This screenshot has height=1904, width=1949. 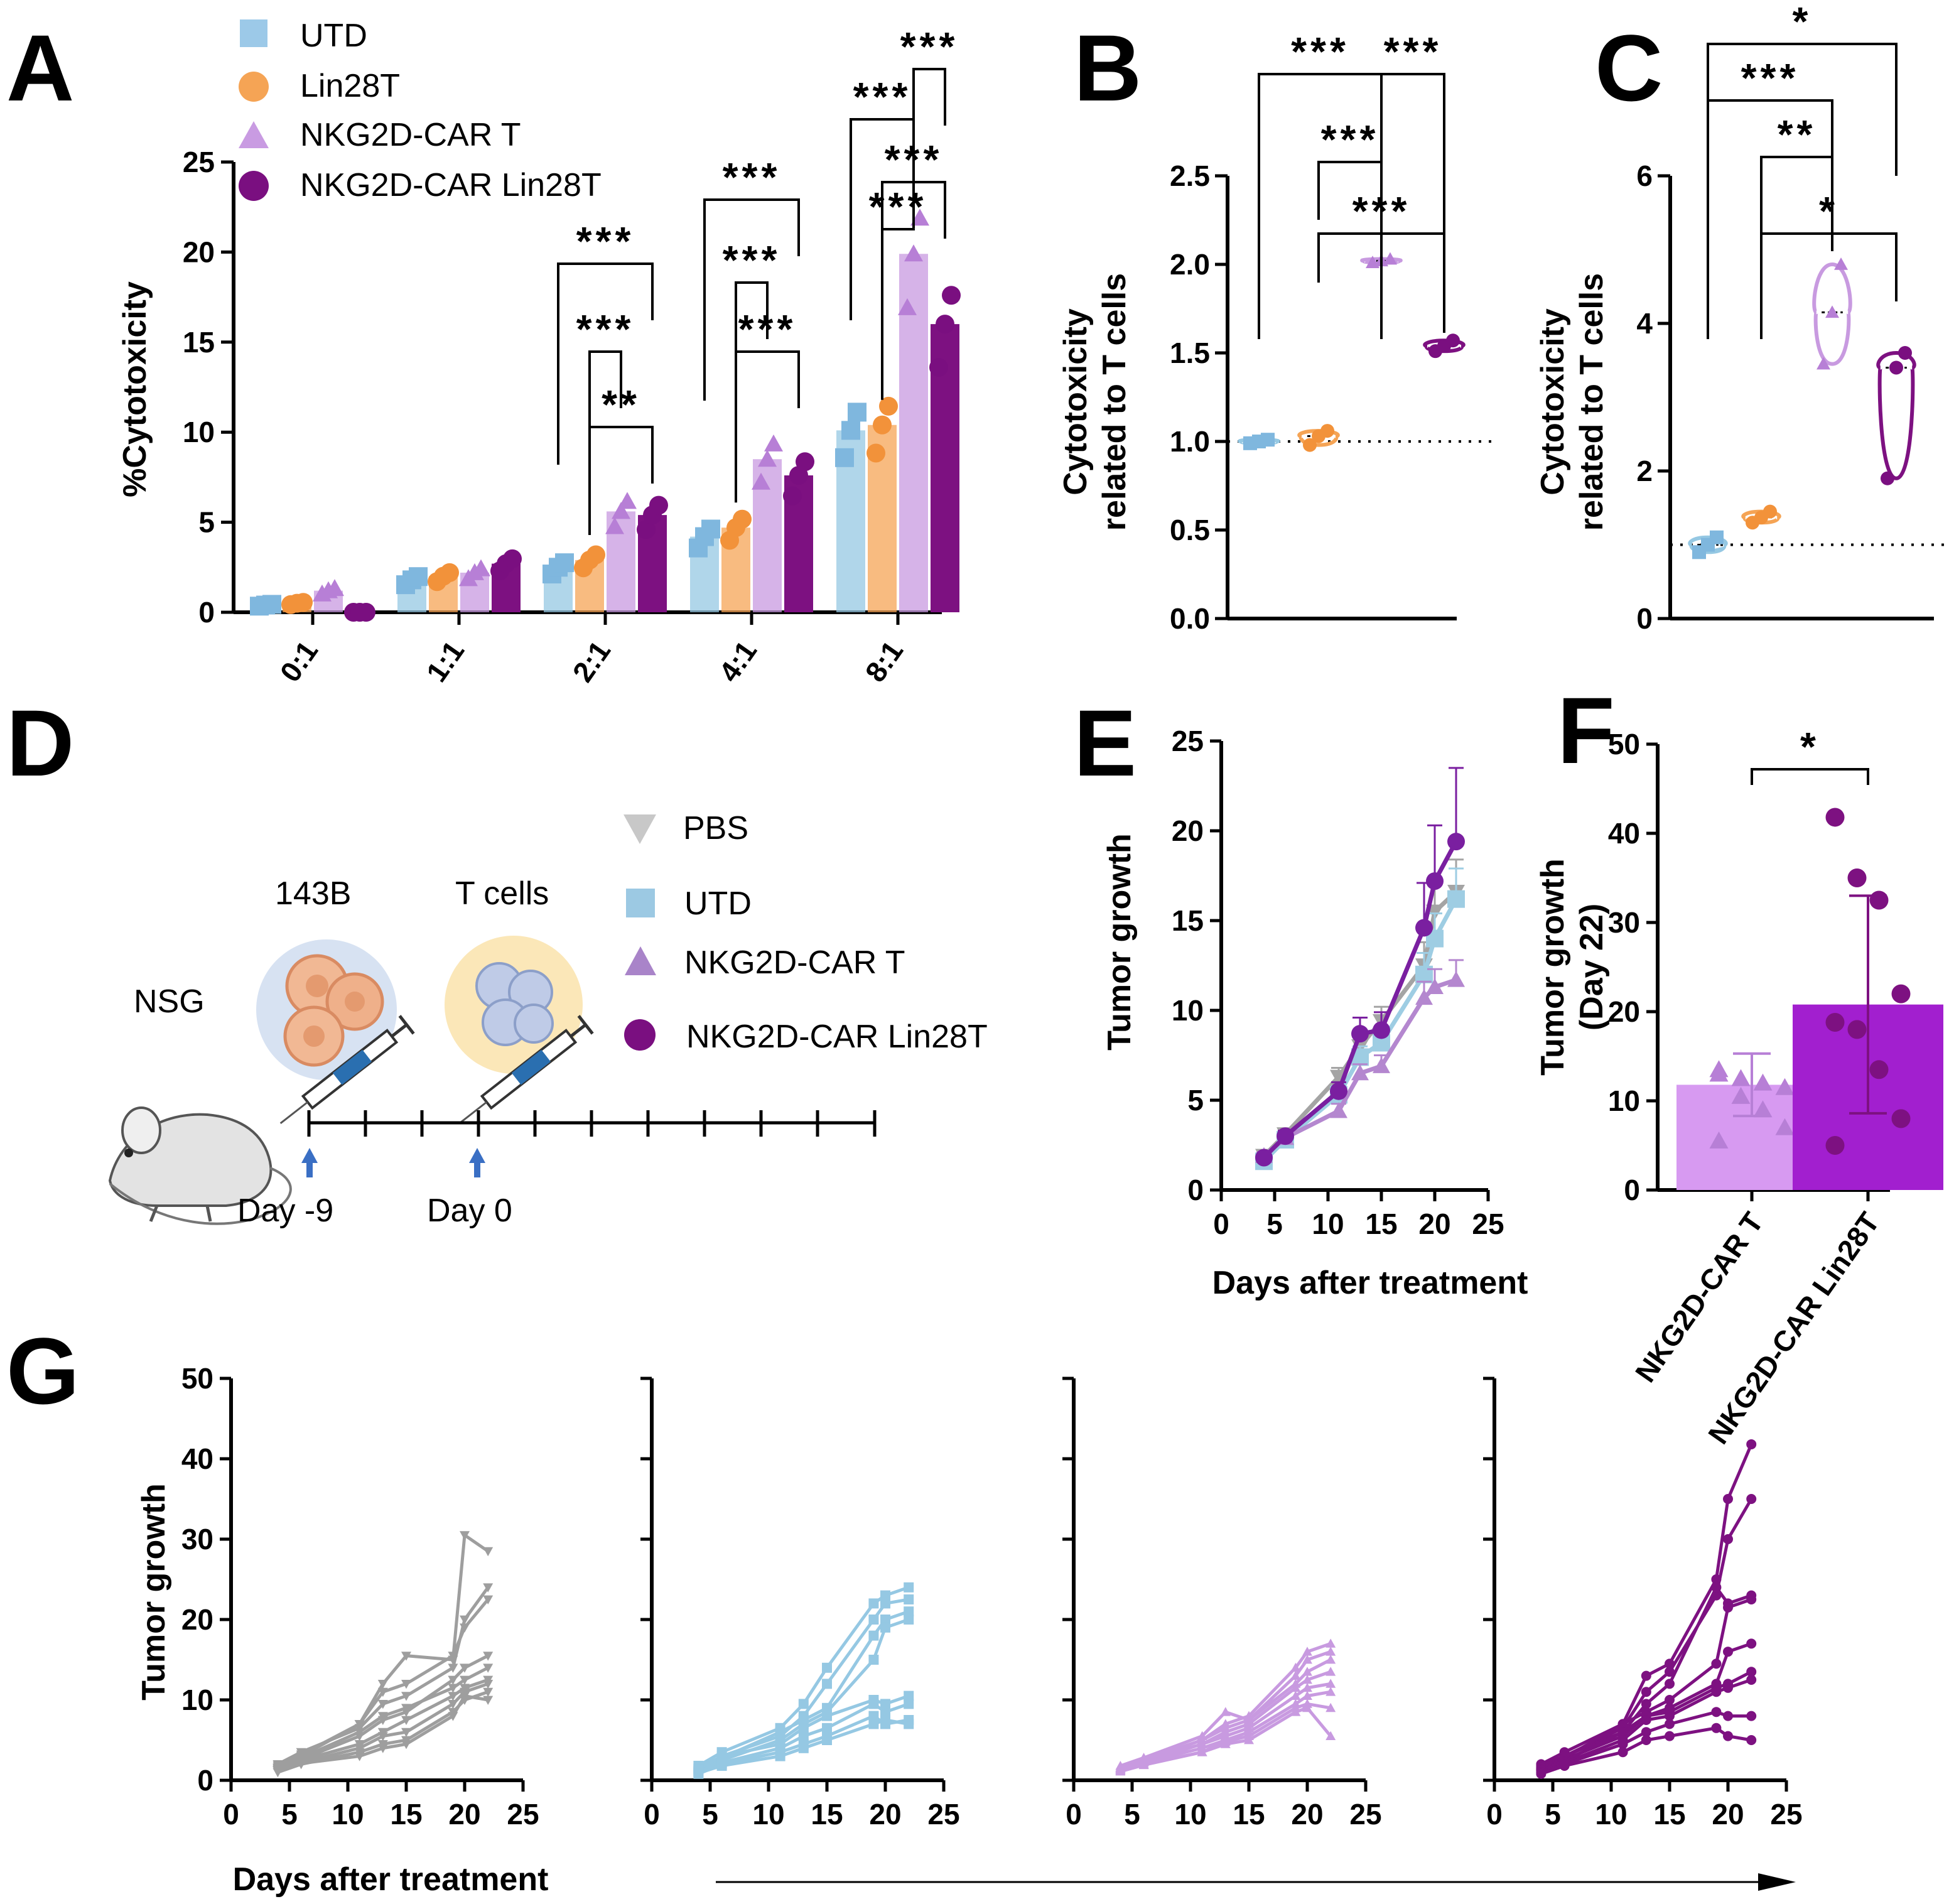 I want to click on syringe-icon, so click(x=526, y=1070).